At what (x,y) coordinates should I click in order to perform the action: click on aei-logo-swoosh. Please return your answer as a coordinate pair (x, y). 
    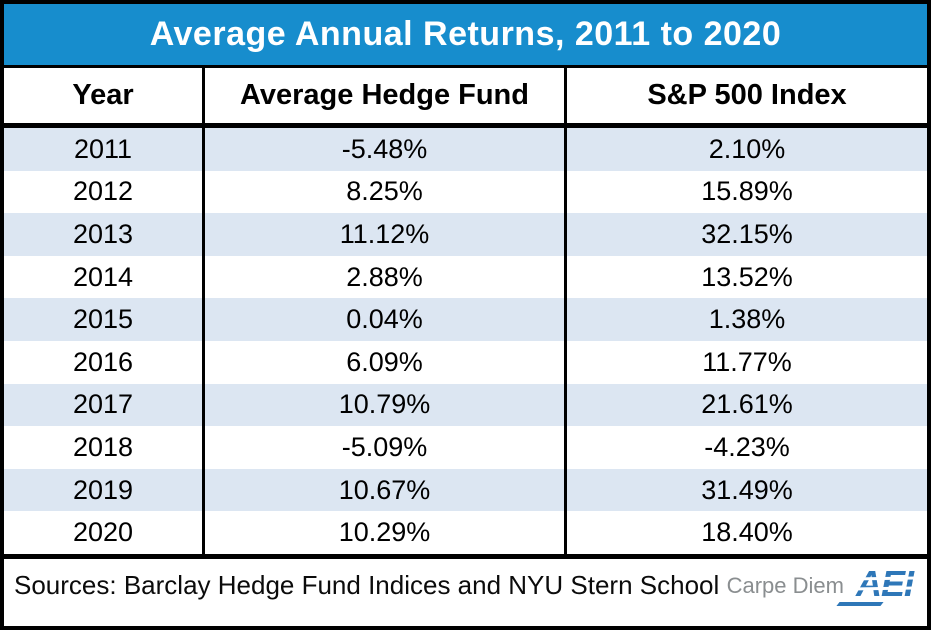
    Looking at the image, I should click on (860, 603).